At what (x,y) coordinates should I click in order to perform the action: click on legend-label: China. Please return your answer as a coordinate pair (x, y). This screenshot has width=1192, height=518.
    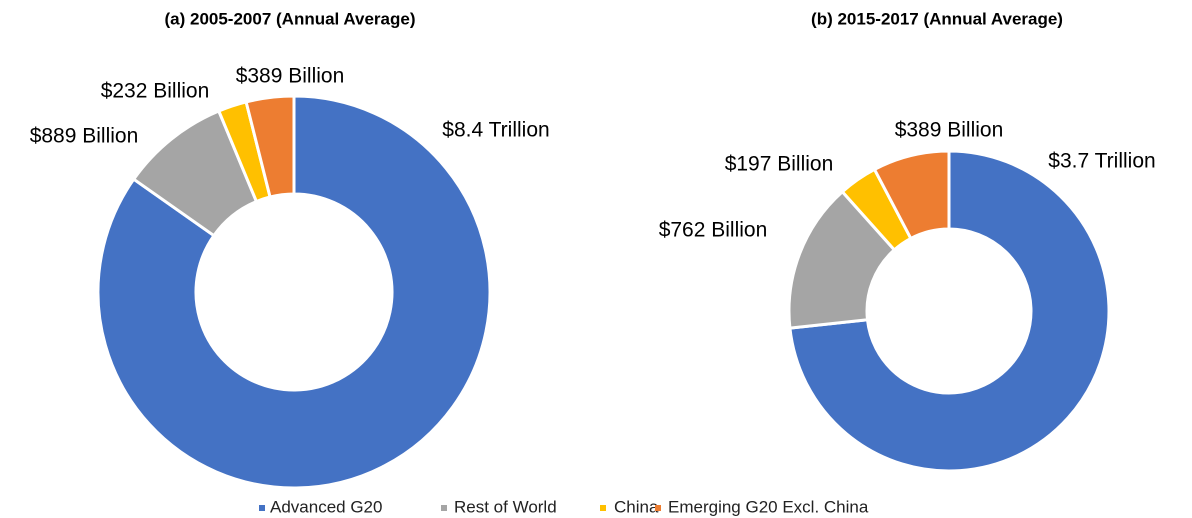
    Looking at the image, I should click on (636, 506).